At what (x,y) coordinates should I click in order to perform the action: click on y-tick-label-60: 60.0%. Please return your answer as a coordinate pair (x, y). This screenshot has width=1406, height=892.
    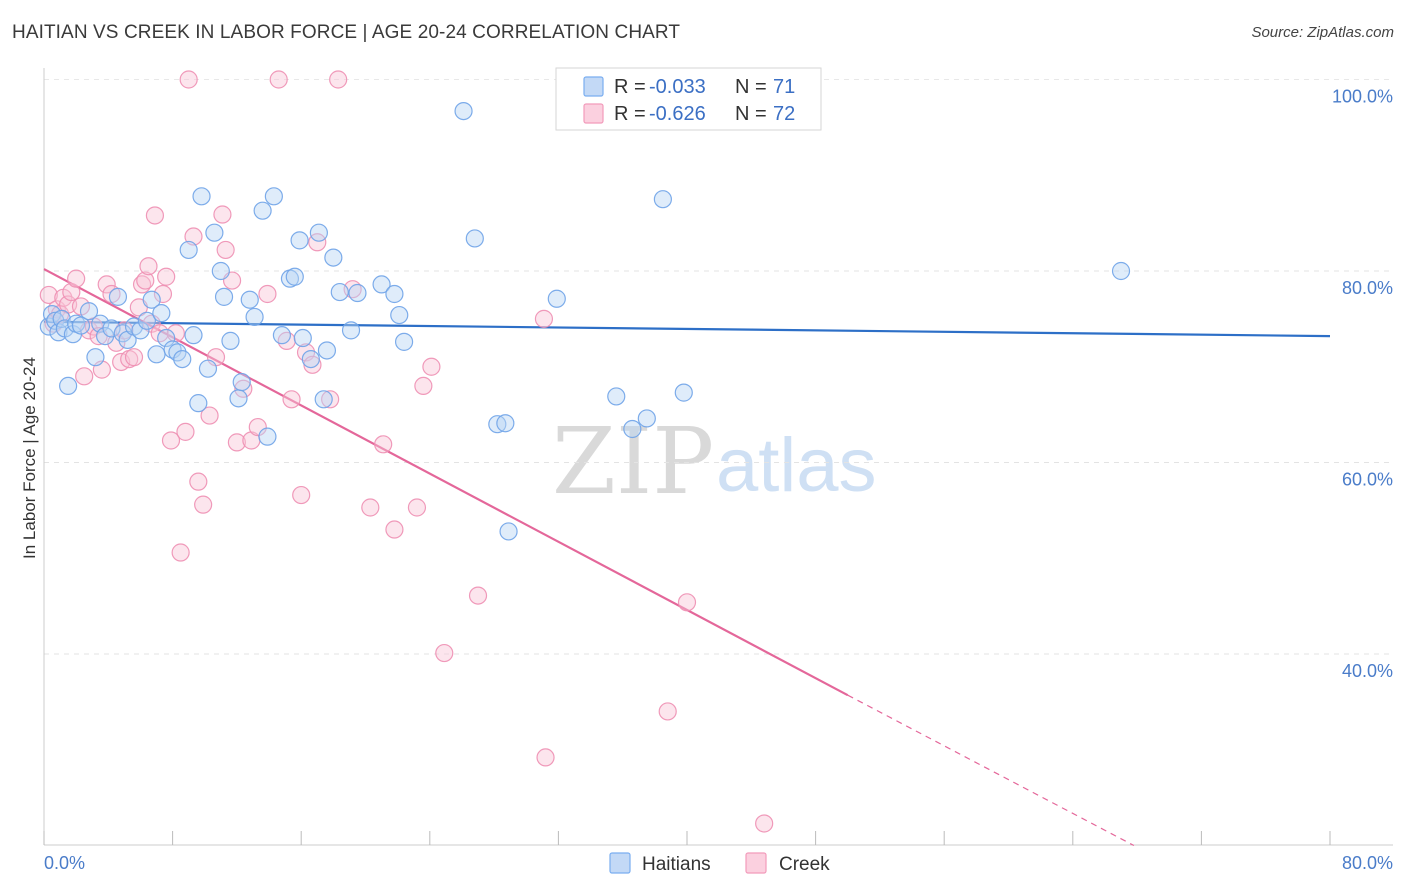
    Looking at the image, I should click on (1367, 480).